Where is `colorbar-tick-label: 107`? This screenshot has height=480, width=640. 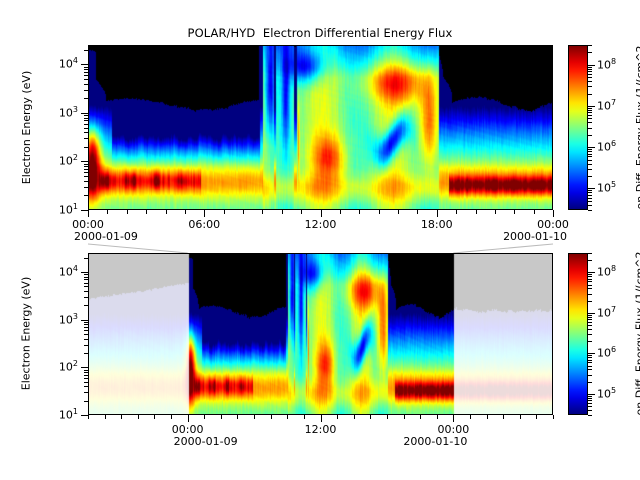 colorbar-tick-label: 107 is located at coordinates (607, 312).